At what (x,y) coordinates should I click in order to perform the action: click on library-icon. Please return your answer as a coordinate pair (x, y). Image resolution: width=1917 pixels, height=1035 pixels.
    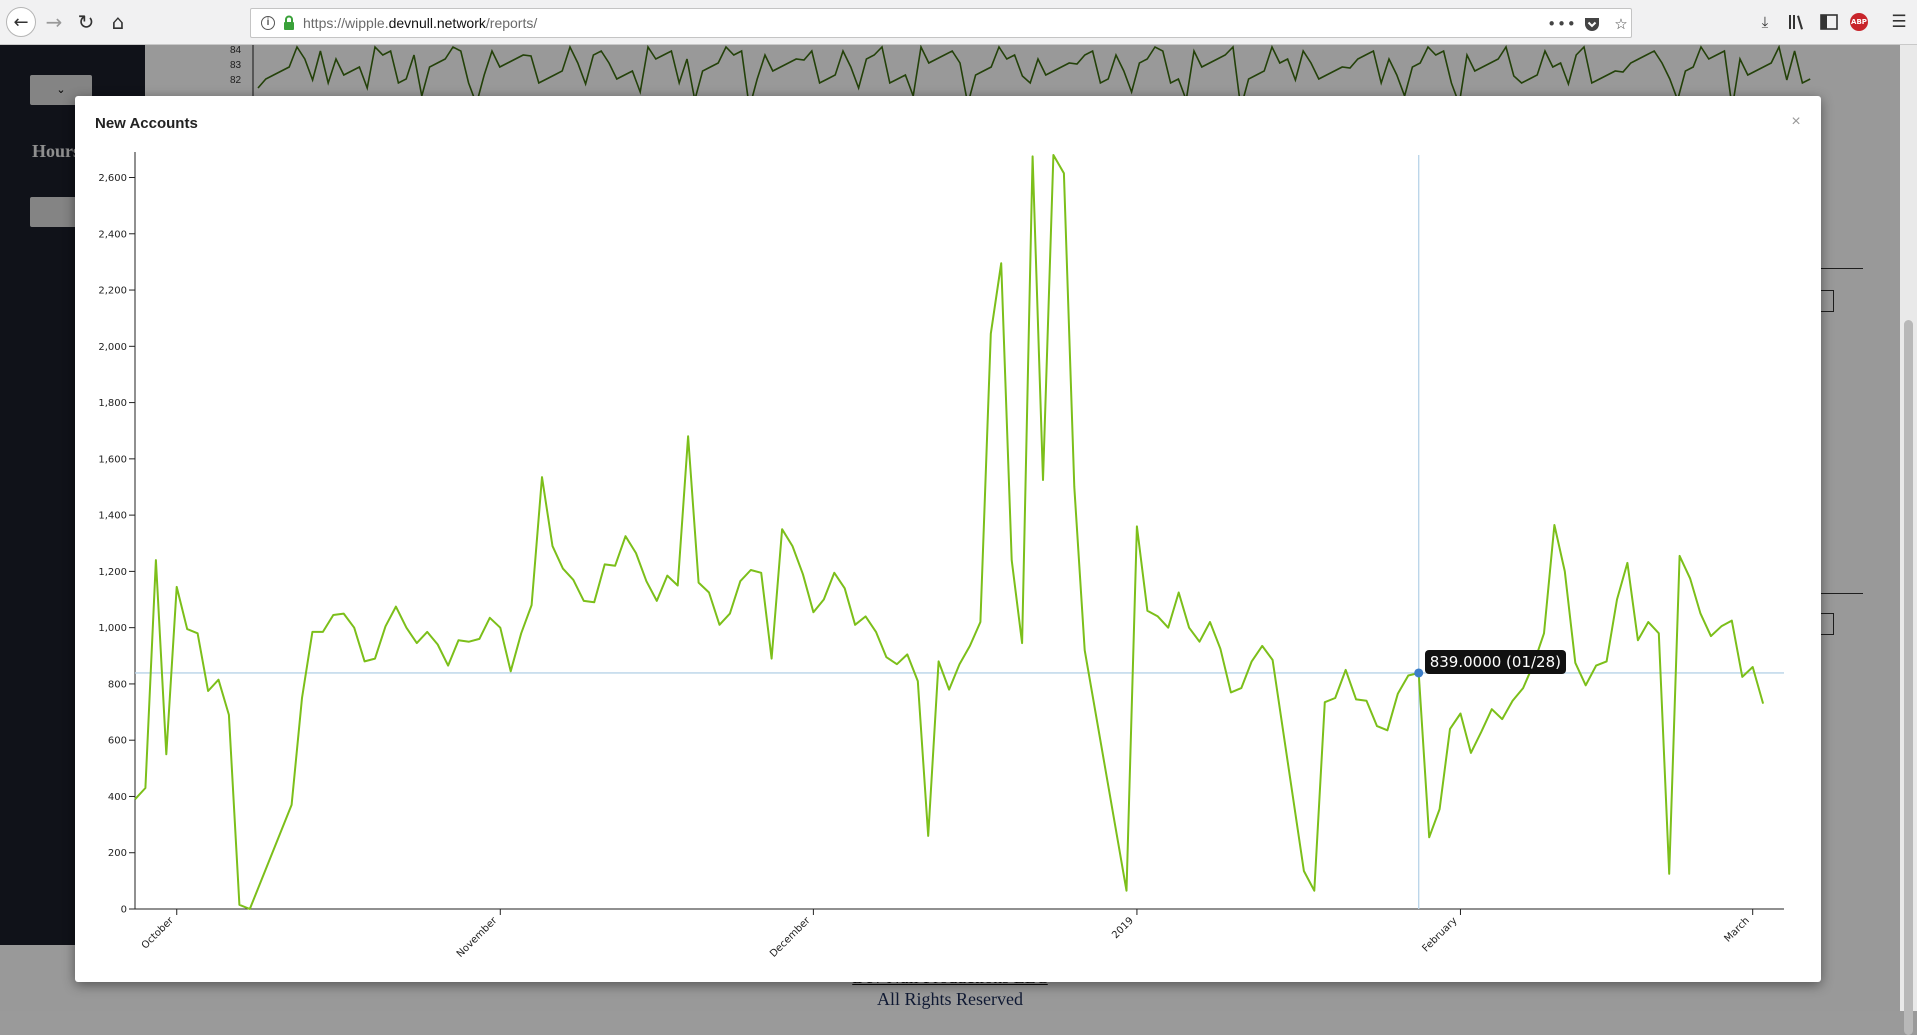
    Looking at the image, I should click on (1797, 22).